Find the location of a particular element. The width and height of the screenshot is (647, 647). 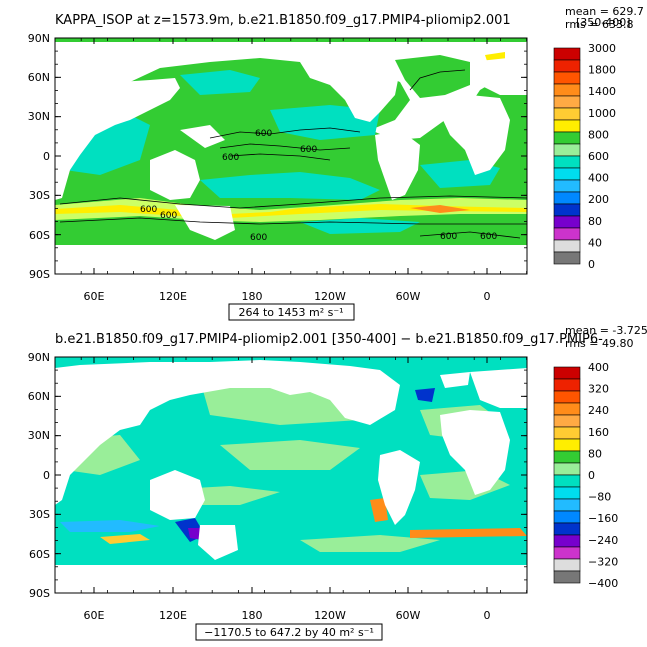

panel-bottom-range: −1170.5 to 647.2 by 40 m² s⁻¹ is located at coordinates (289, 632).